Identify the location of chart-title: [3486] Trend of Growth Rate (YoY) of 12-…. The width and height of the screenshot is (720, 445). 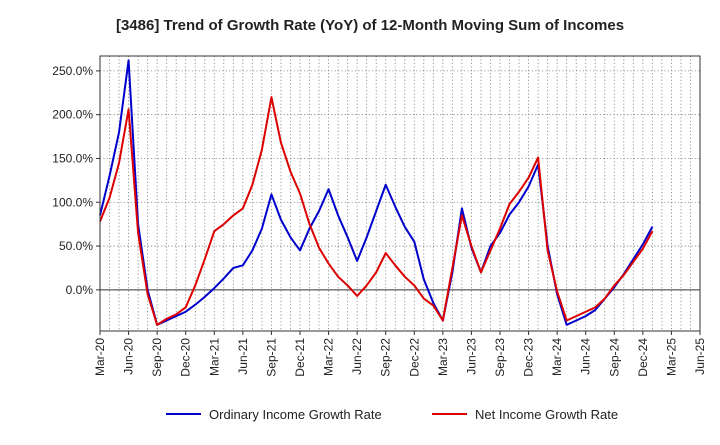
(370, 25).